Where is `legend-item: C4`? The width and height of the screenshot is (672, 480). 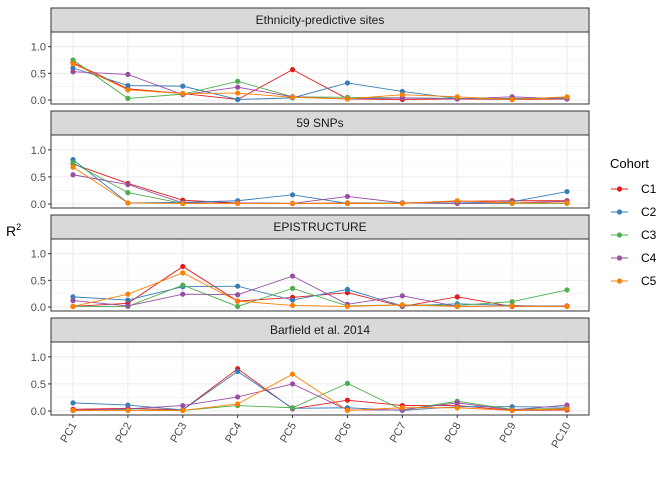 legend-item: C4 is located at coordinates (634, 258).